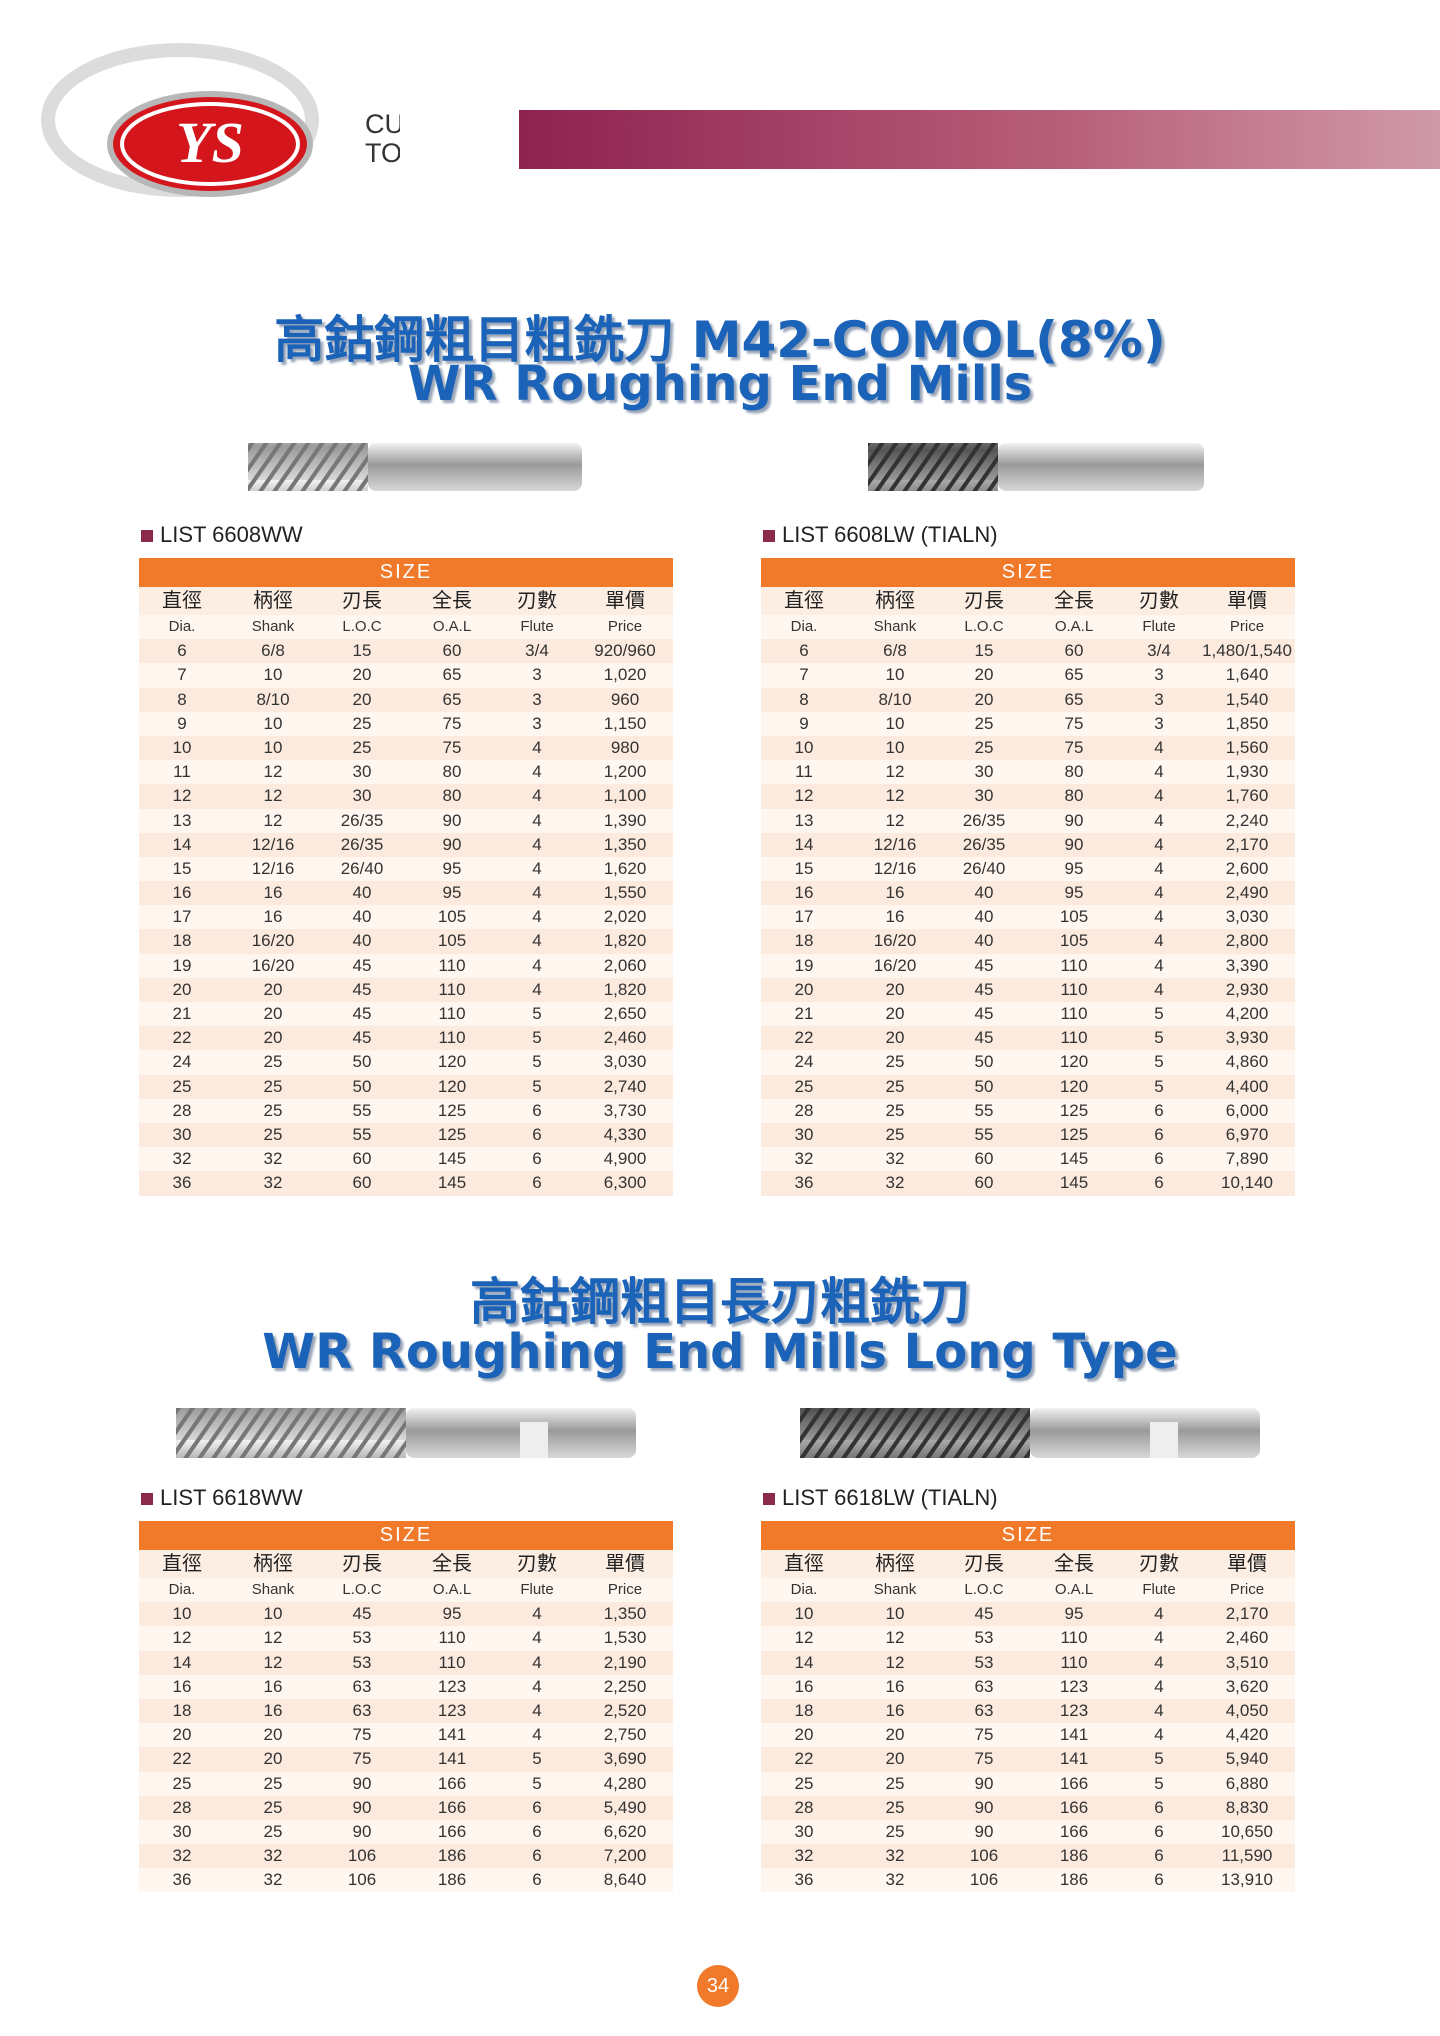 This screenshot has width=1440, height=2036. Describe the element at coordinates (362, 1013) in the screenshot. I see `table-cell: 45` at that location.